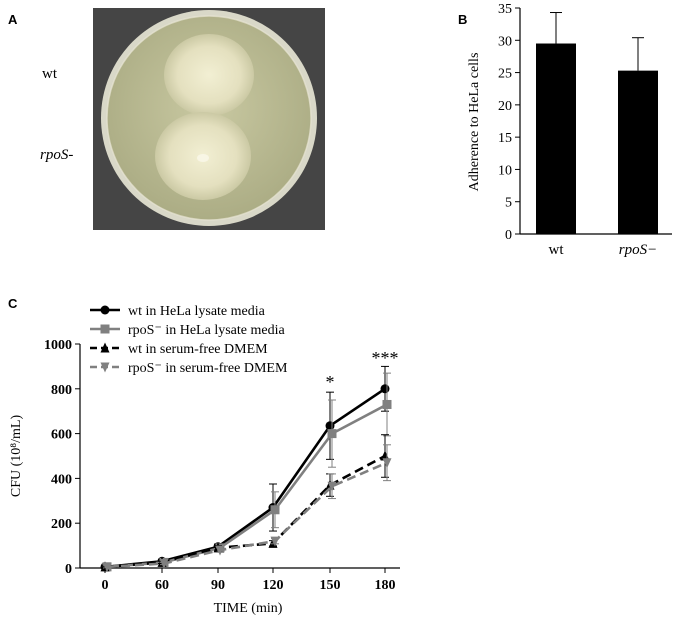  Describe the element at coordinates (208, 368) in the screenshot. I see `c-legend-label: rpoS⁻ in serum-free DMEM` at that location.